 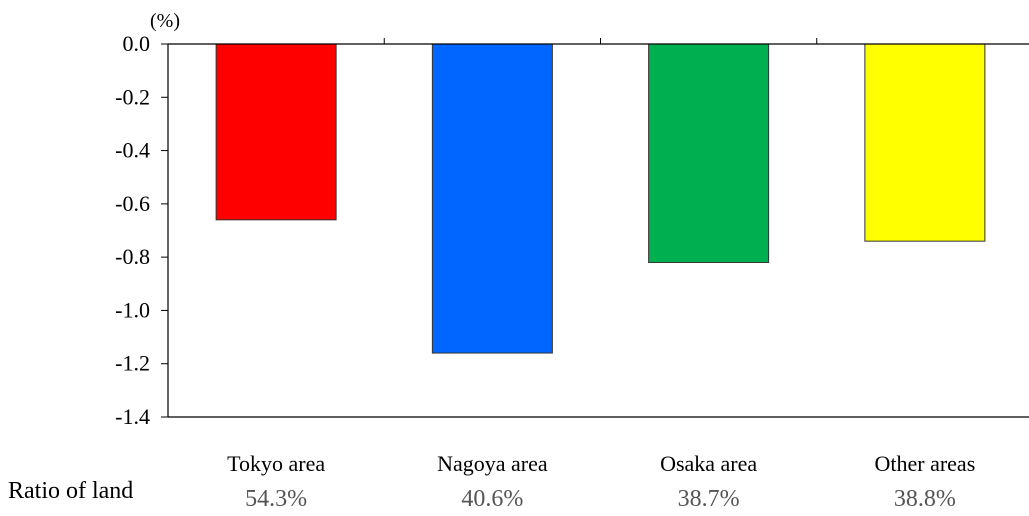 I want to click on y-tick-label: -0.4, so click(x=132, y=150).